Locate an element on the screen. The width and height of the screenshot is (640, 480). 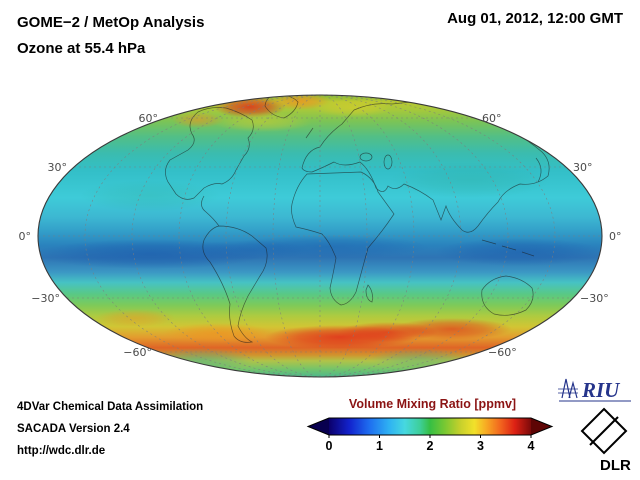
plot-timestamp: Aug 01, 2012, 12:00 GMT is located at coordinates (535, 18).